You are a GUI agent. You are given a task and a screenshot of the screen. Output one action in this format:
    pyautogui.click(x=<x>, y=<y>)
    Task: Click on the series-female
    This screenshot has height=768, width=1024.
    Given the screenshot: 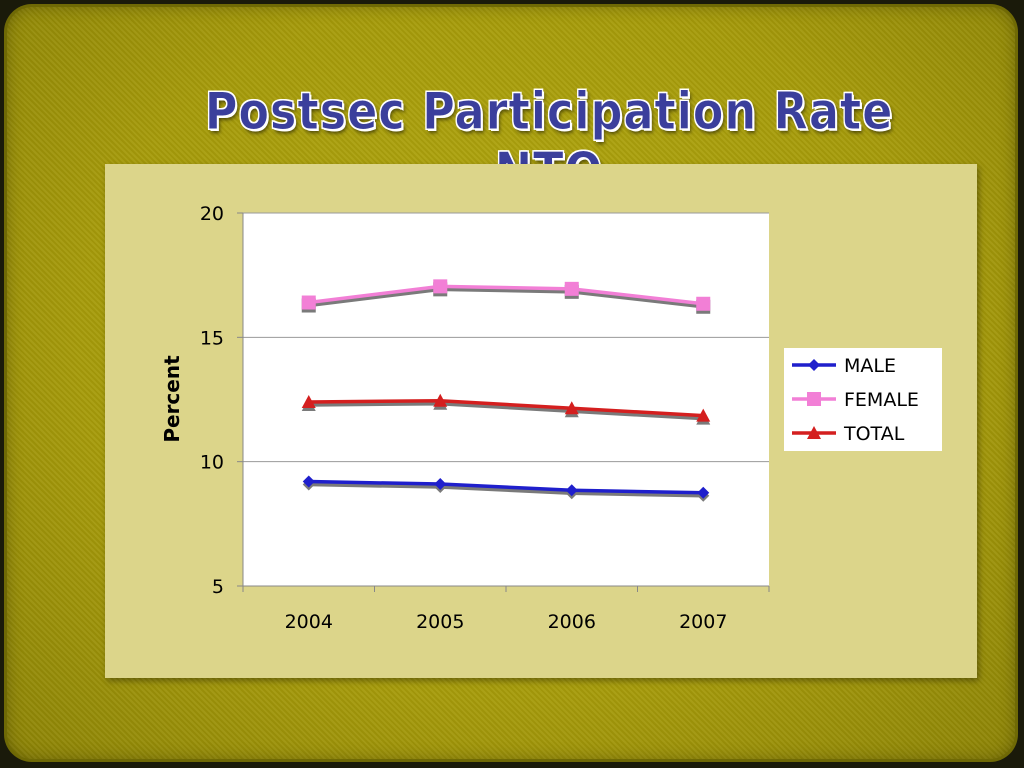 What is the action you would take?
    pyautogui.click(x=506, y=296)
    